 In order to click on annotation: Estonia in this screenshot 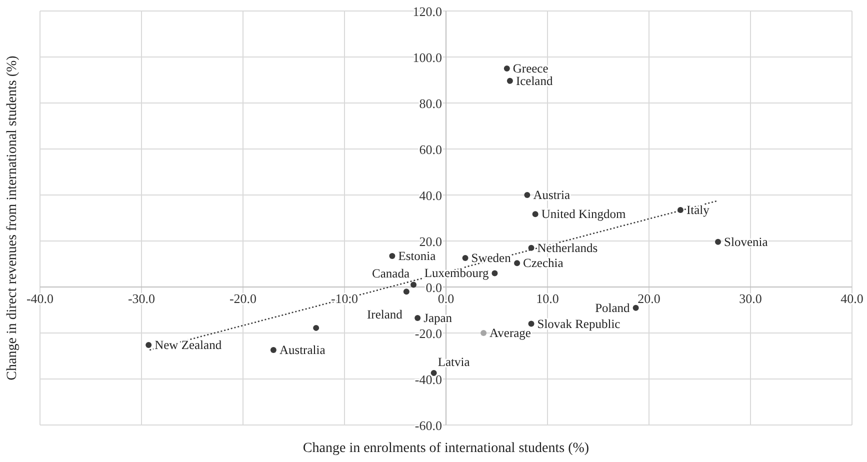, I will do `click(417, 255)`.